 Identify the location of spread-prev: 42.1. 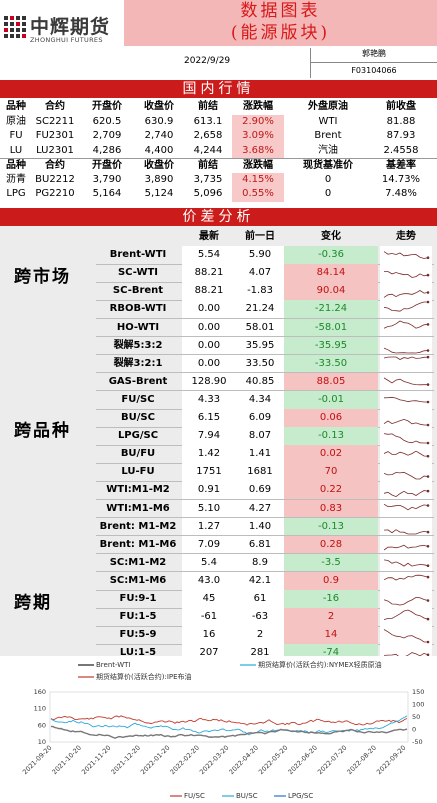
(260, 580).